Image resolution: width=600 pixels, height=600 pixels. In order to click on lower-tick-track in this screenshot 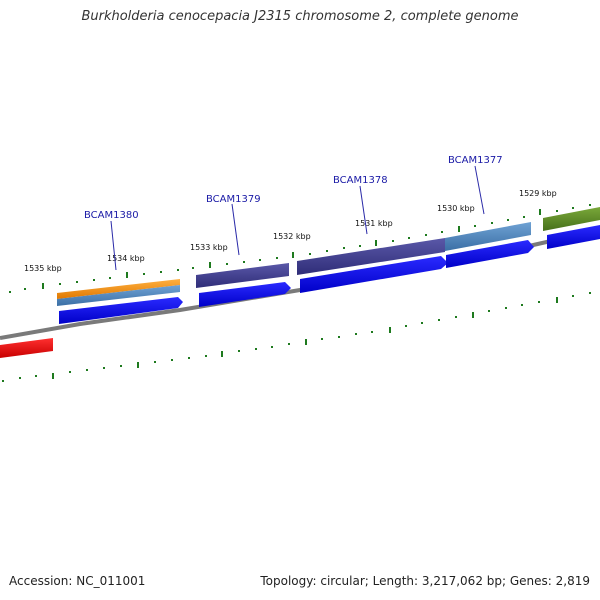, I will do `click(296, 337)`.